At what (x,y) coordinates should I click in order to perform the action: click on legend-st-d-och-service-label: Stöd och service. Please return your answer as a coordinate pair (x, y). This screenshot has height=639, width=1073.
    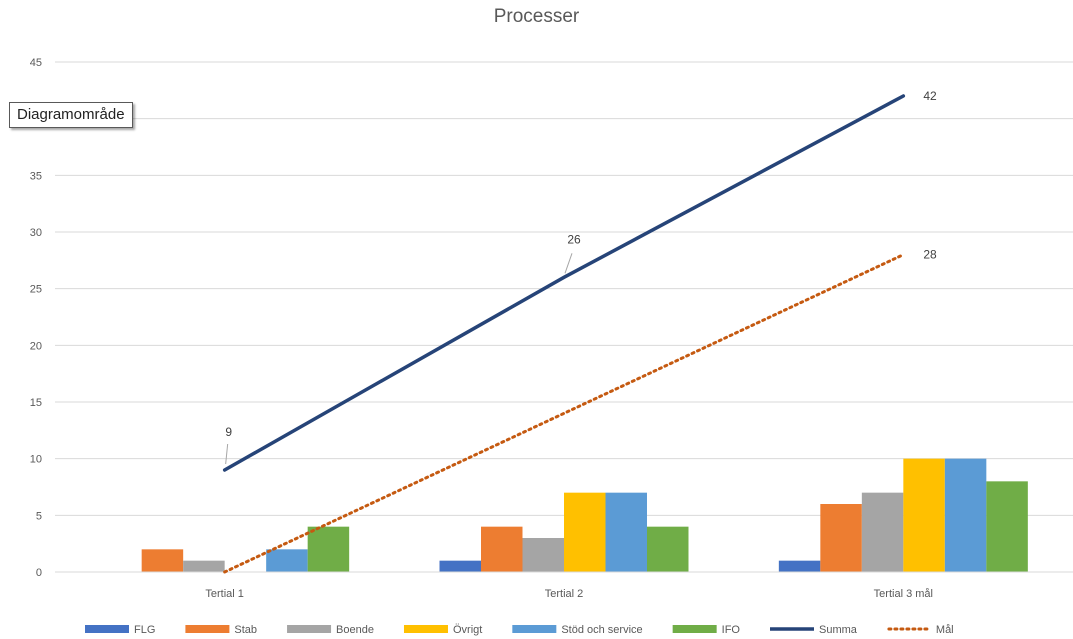
    Looking at the image, I should click on (601, 630).